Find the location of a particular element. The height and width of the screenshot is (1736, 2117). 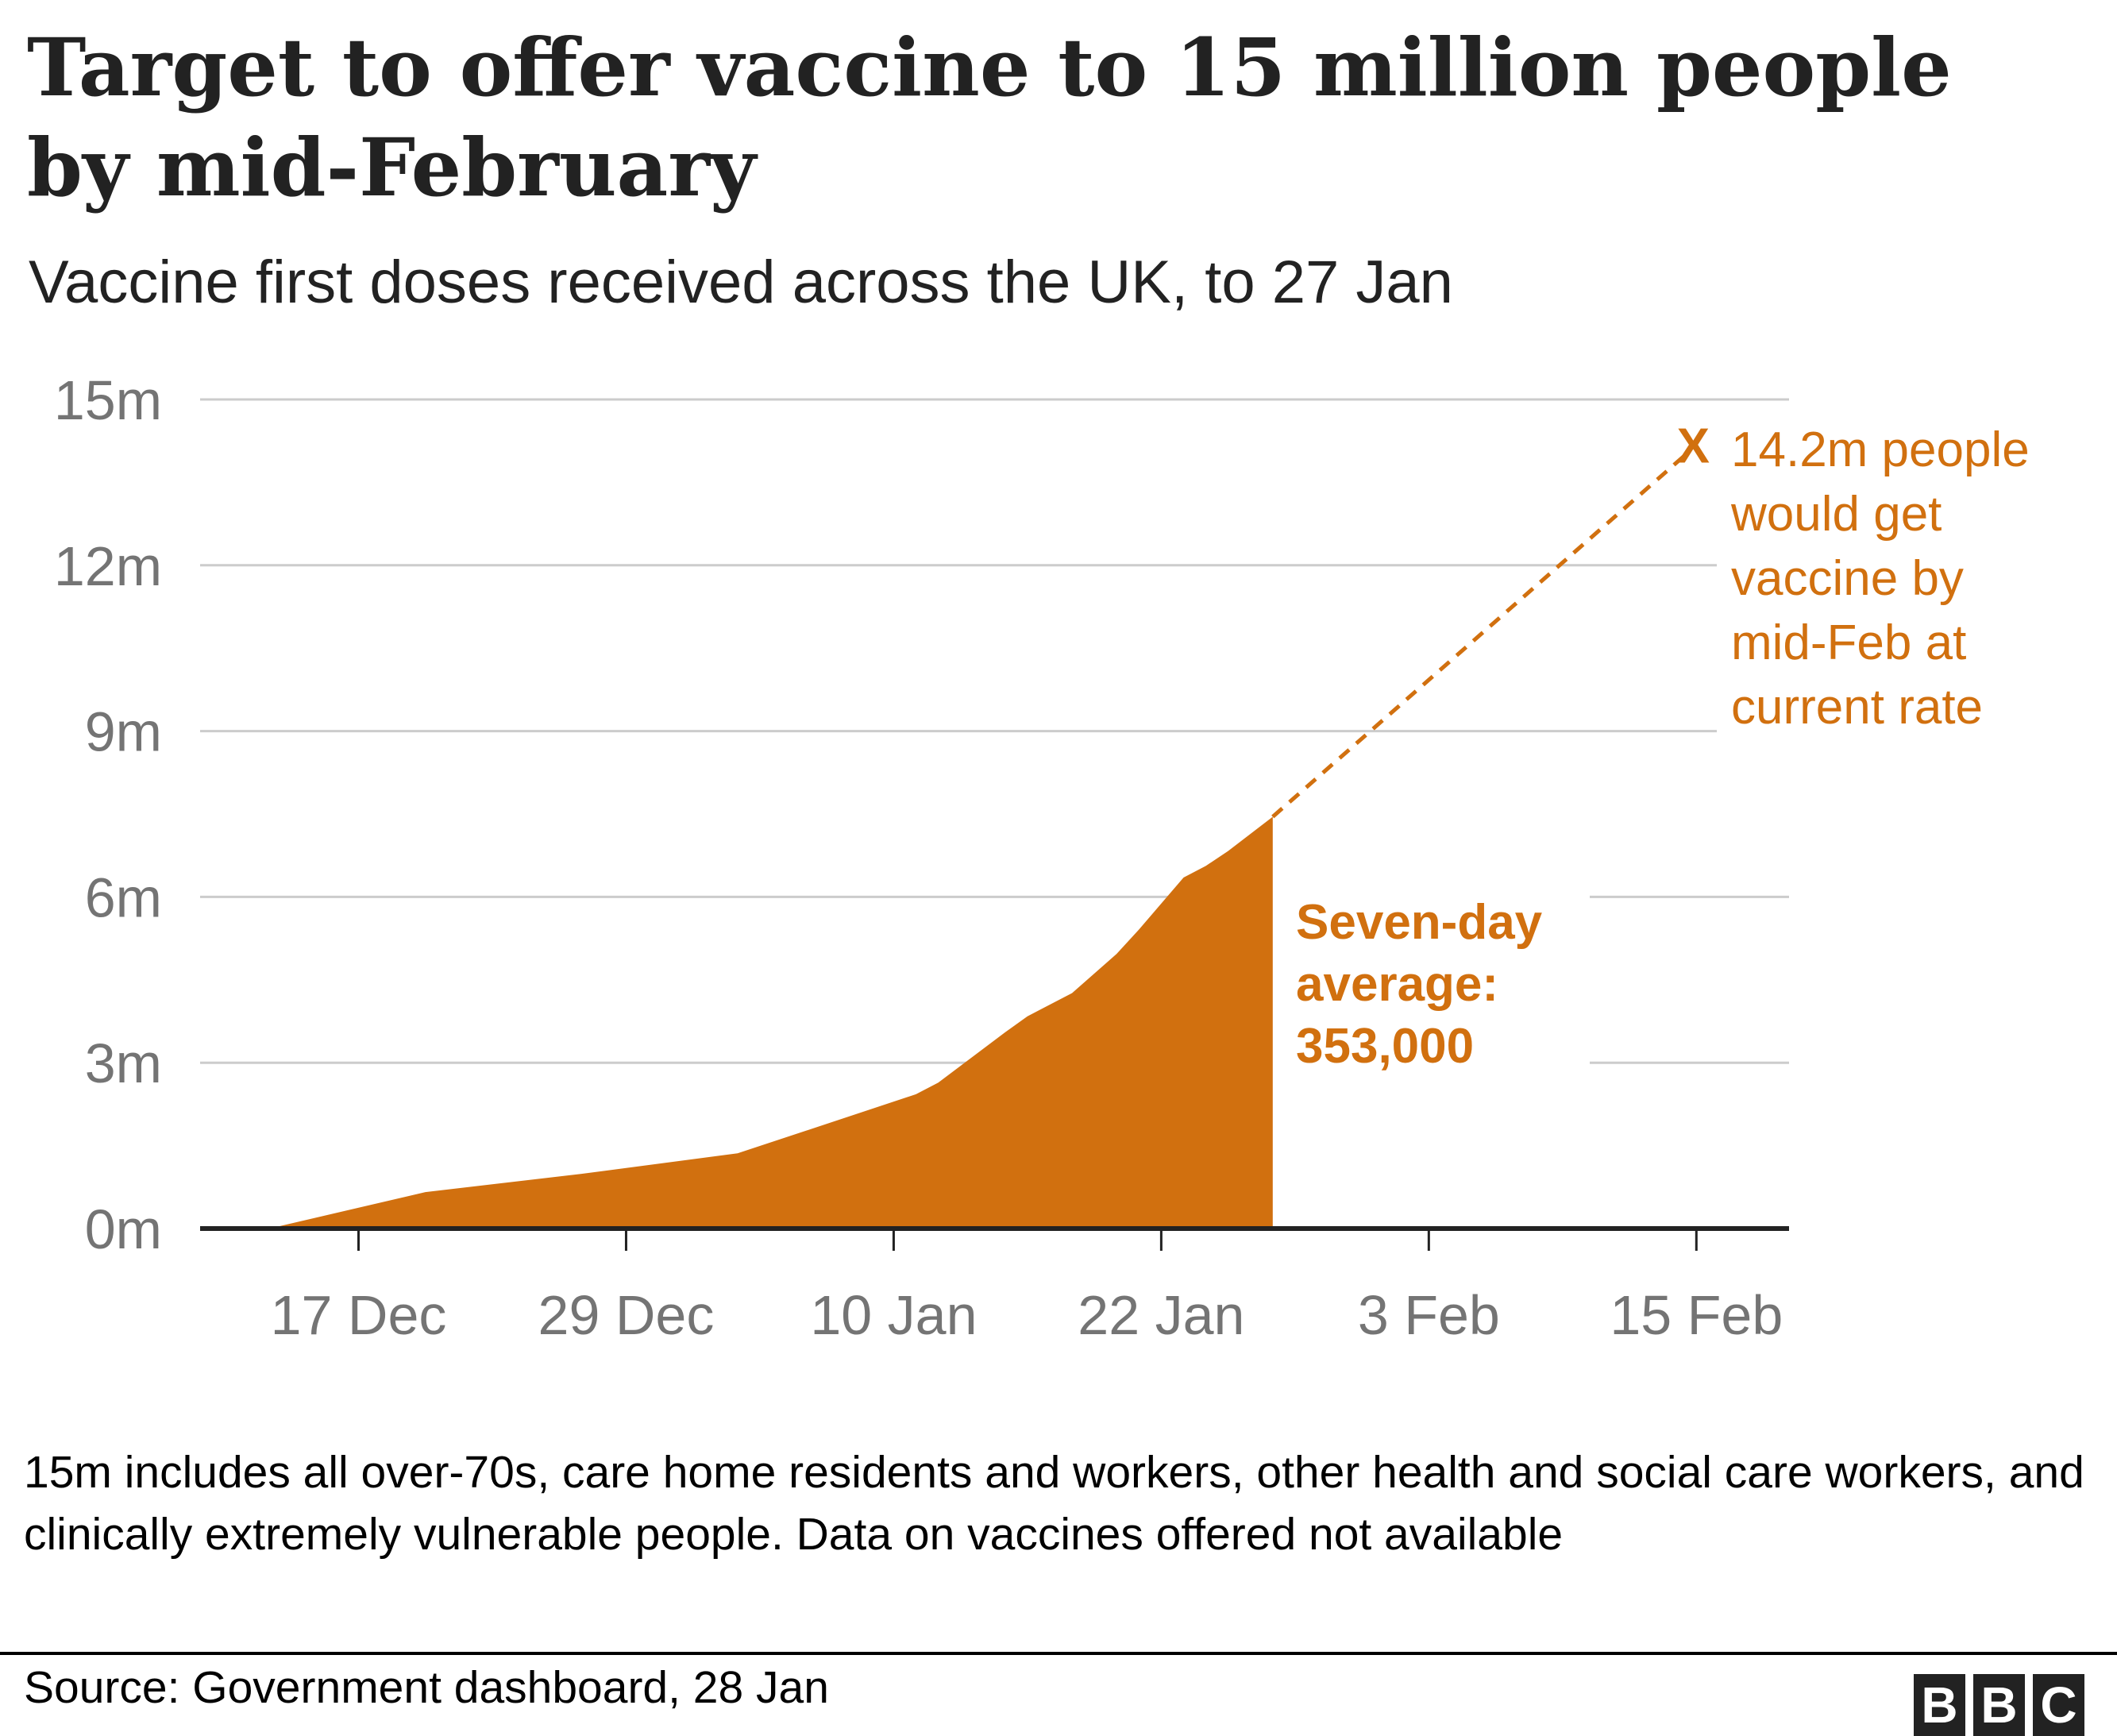

x-axis-labels: 17 Dec 29 Dec 10 Jan 22 Jan 3 Feb 15 Feb is located at coordinates (1027, 1315).